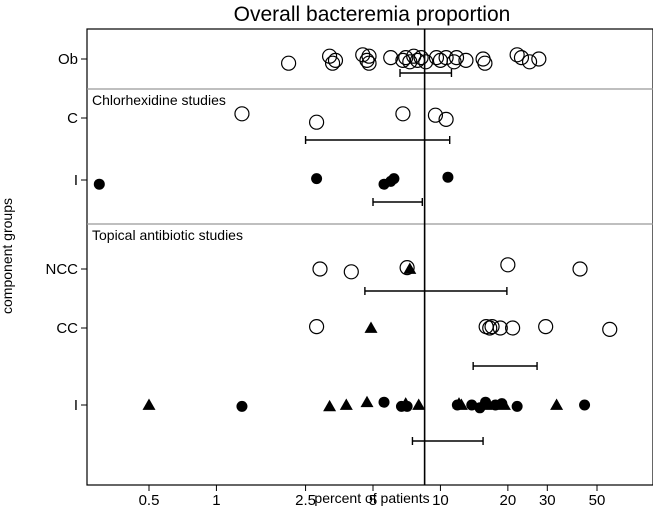 This screenshot has height=512, width=653. I want to click on x-axis: 0.5 1 2.5 5 10 20 30 50, so click(372, 497).